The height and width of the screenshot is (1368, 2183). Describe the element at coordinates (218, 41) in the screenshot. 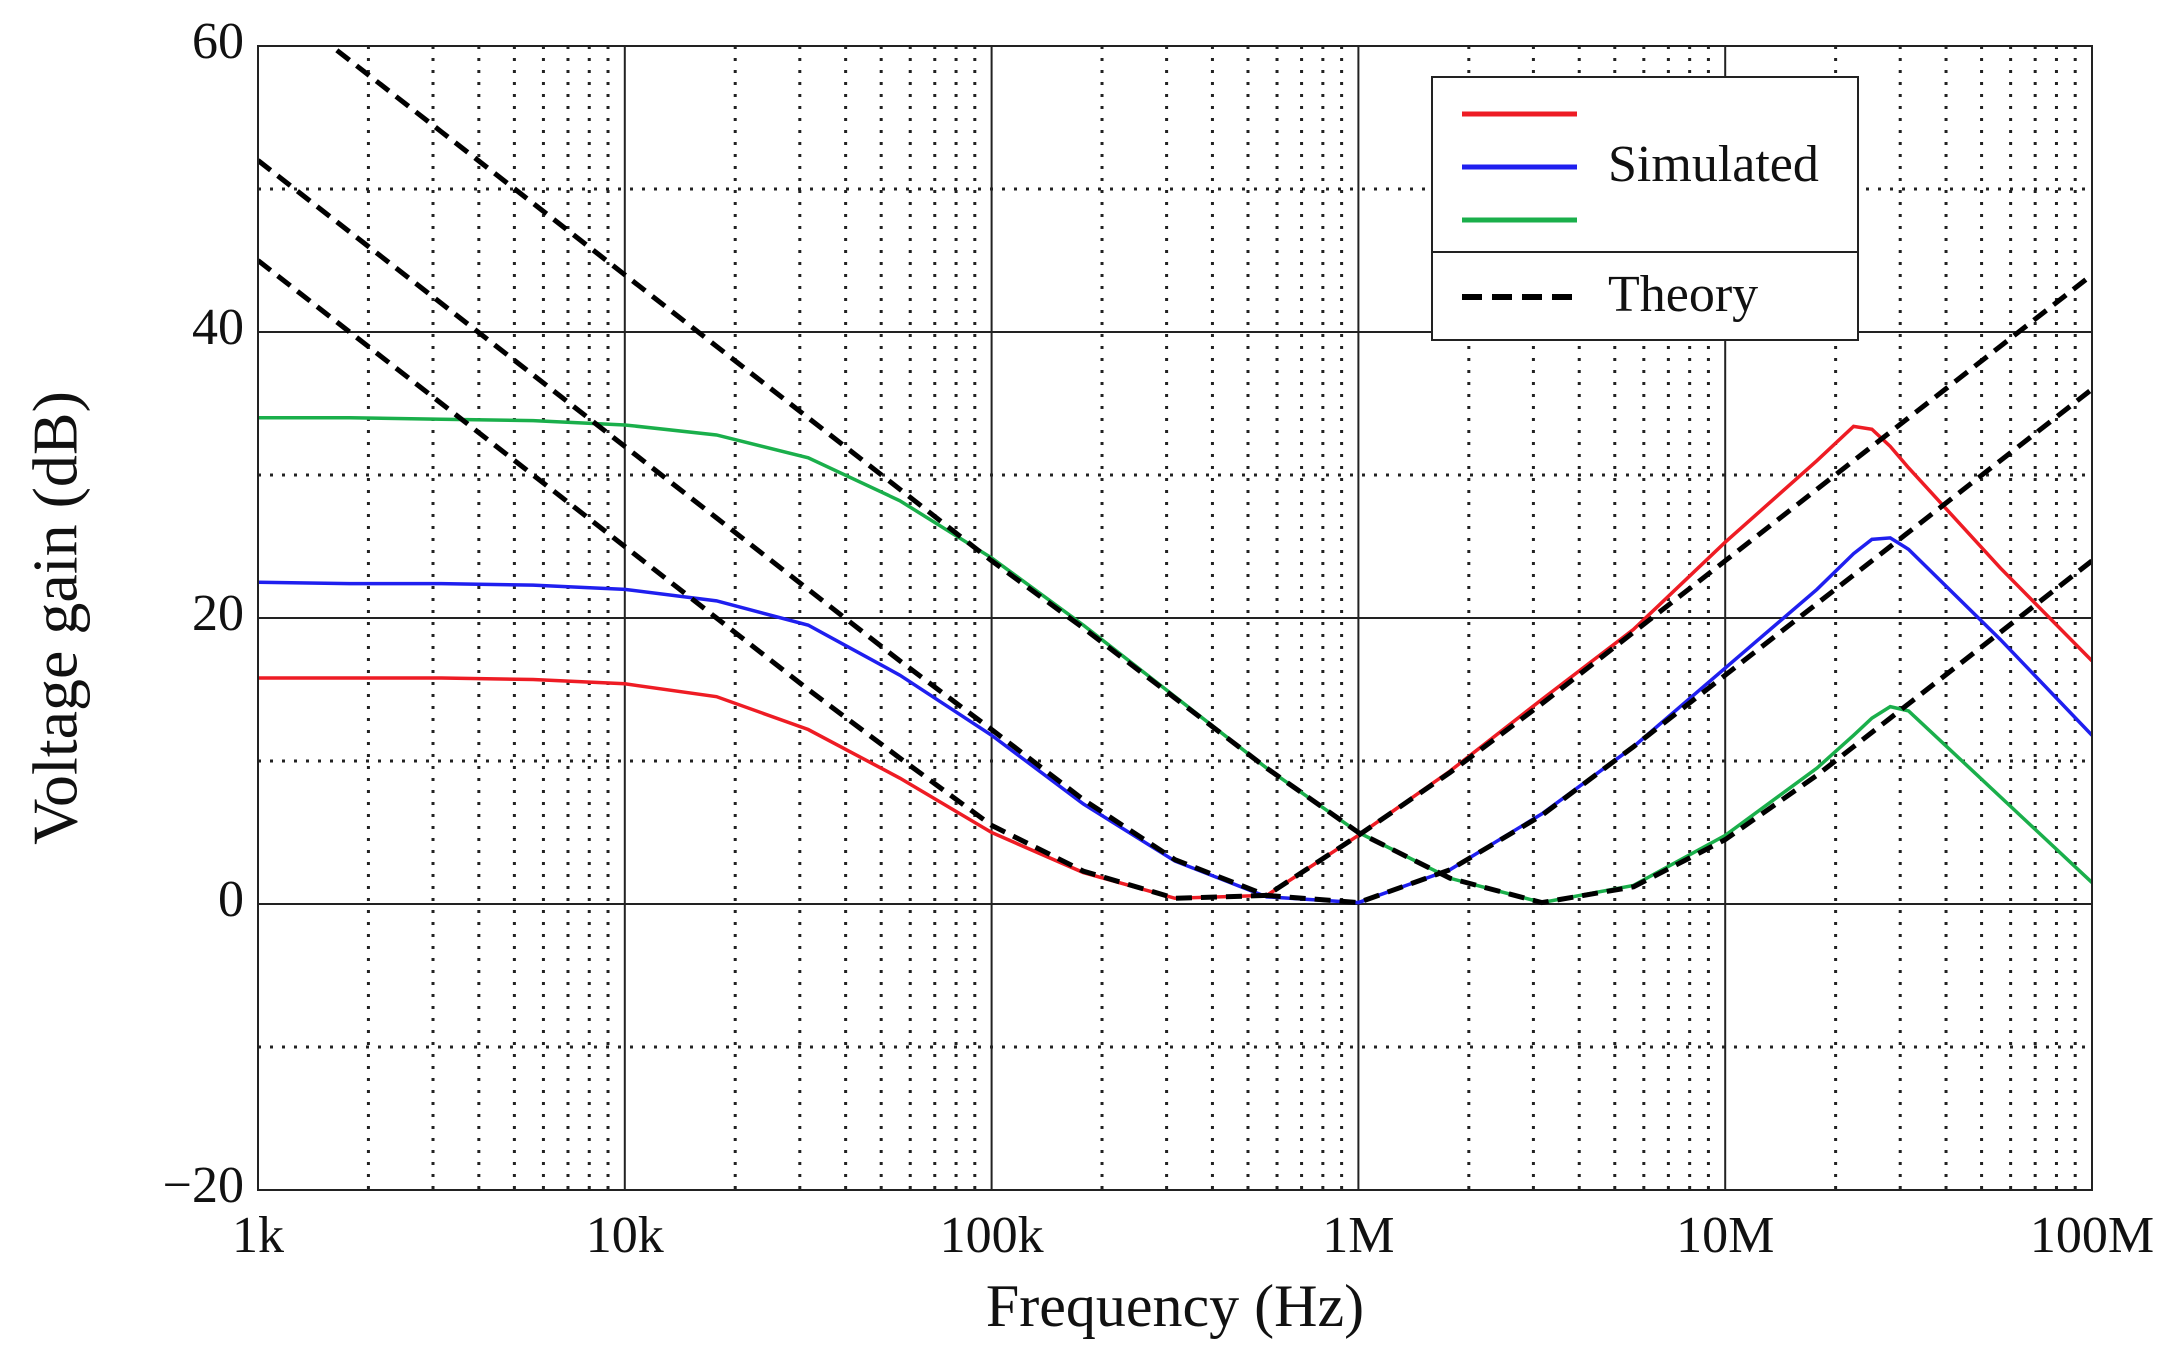

I see `y-tick-label: 60` at that location.